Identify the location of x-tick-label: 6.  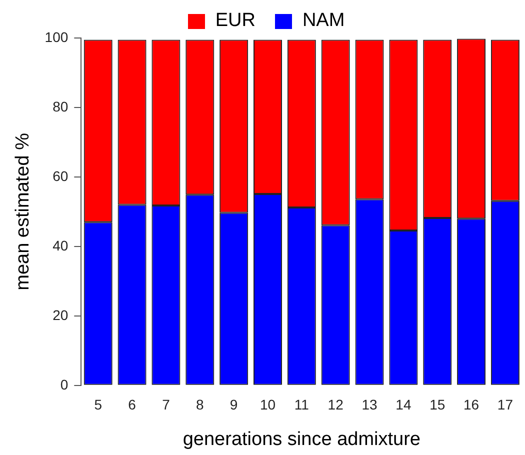
(132, 404).